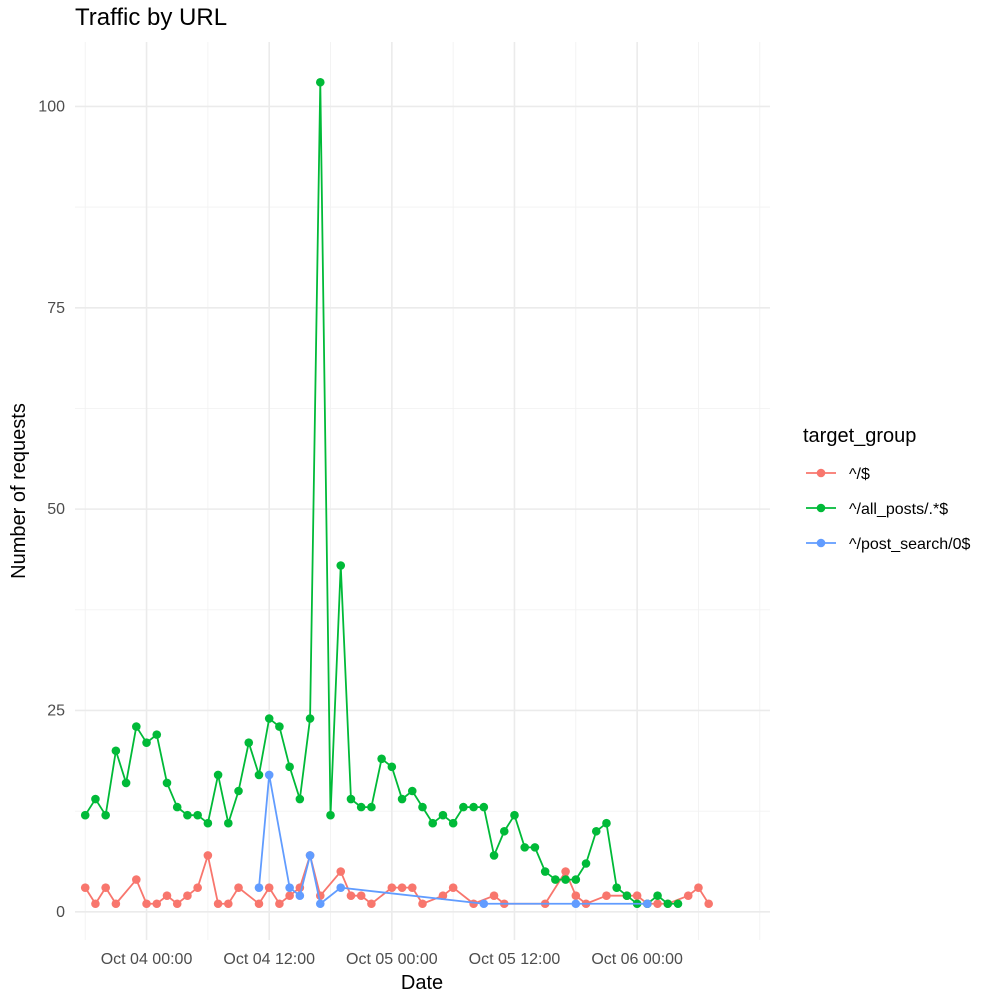 This screenshot has width=1005, height=1002. I want to click on legend-title: target_group, so click(859, 436).